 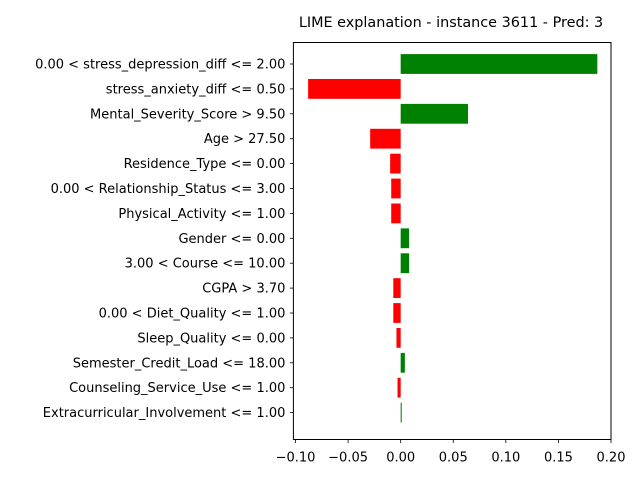 I want to click on y-tick-label-14: Extracurricular_Involvement <= 1.00, so click(x=164, y=413).